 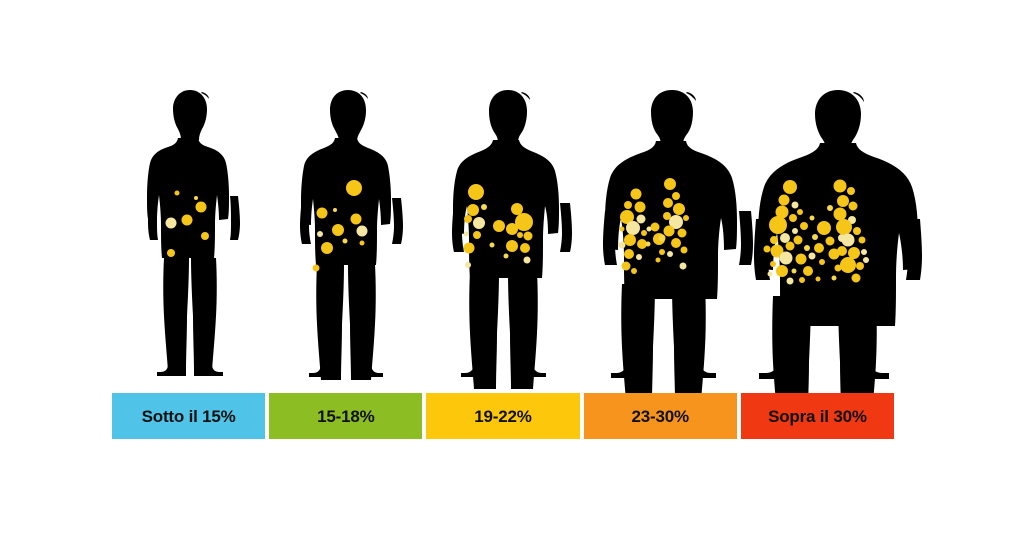 I want to click on legend-item-under-15: Sotto il 15%, so click(x=189, y=416).